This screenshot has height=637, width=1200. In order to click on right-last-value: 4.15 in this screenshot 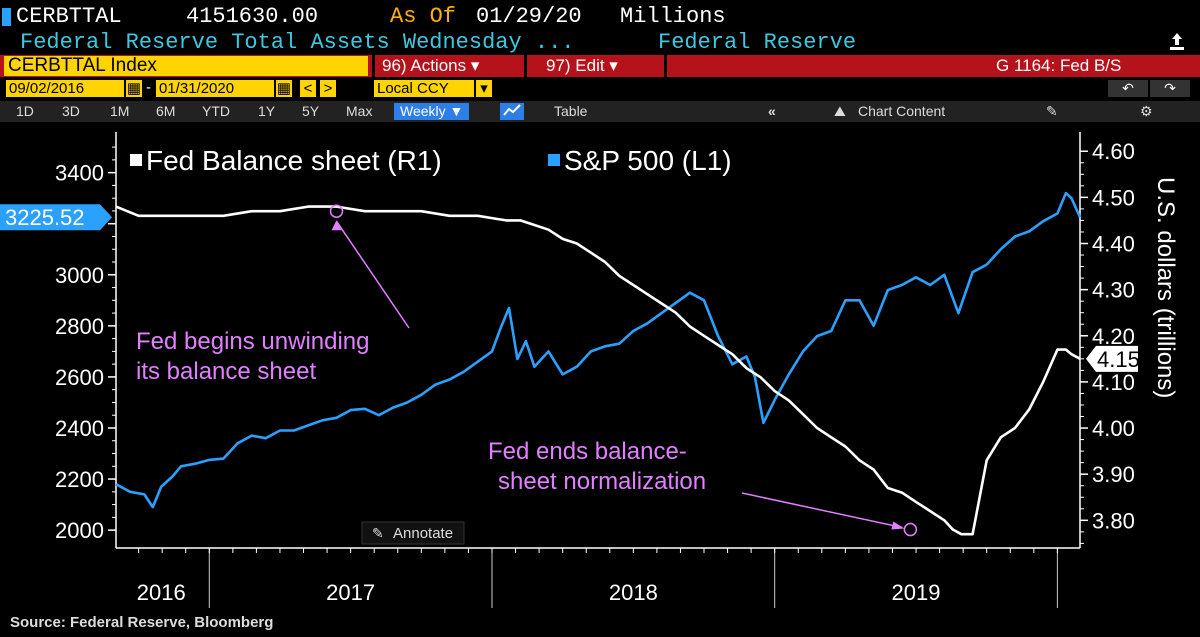, I will do `click(1118, 359)`.